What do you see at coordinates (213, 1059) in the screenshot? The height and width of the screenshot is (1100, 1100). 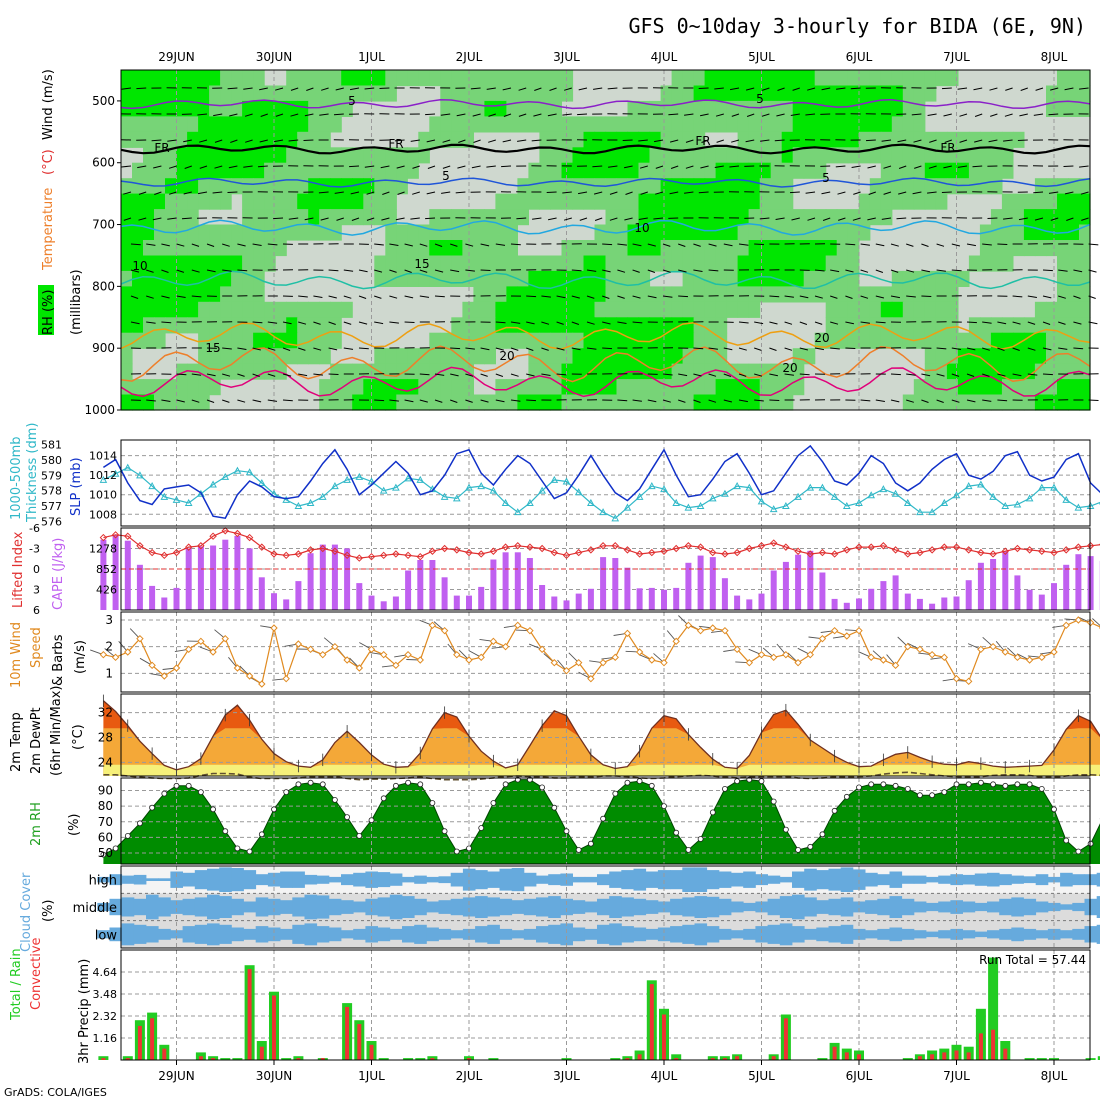 I see `precip-convective-bar` at bounding box center [213, 1059].